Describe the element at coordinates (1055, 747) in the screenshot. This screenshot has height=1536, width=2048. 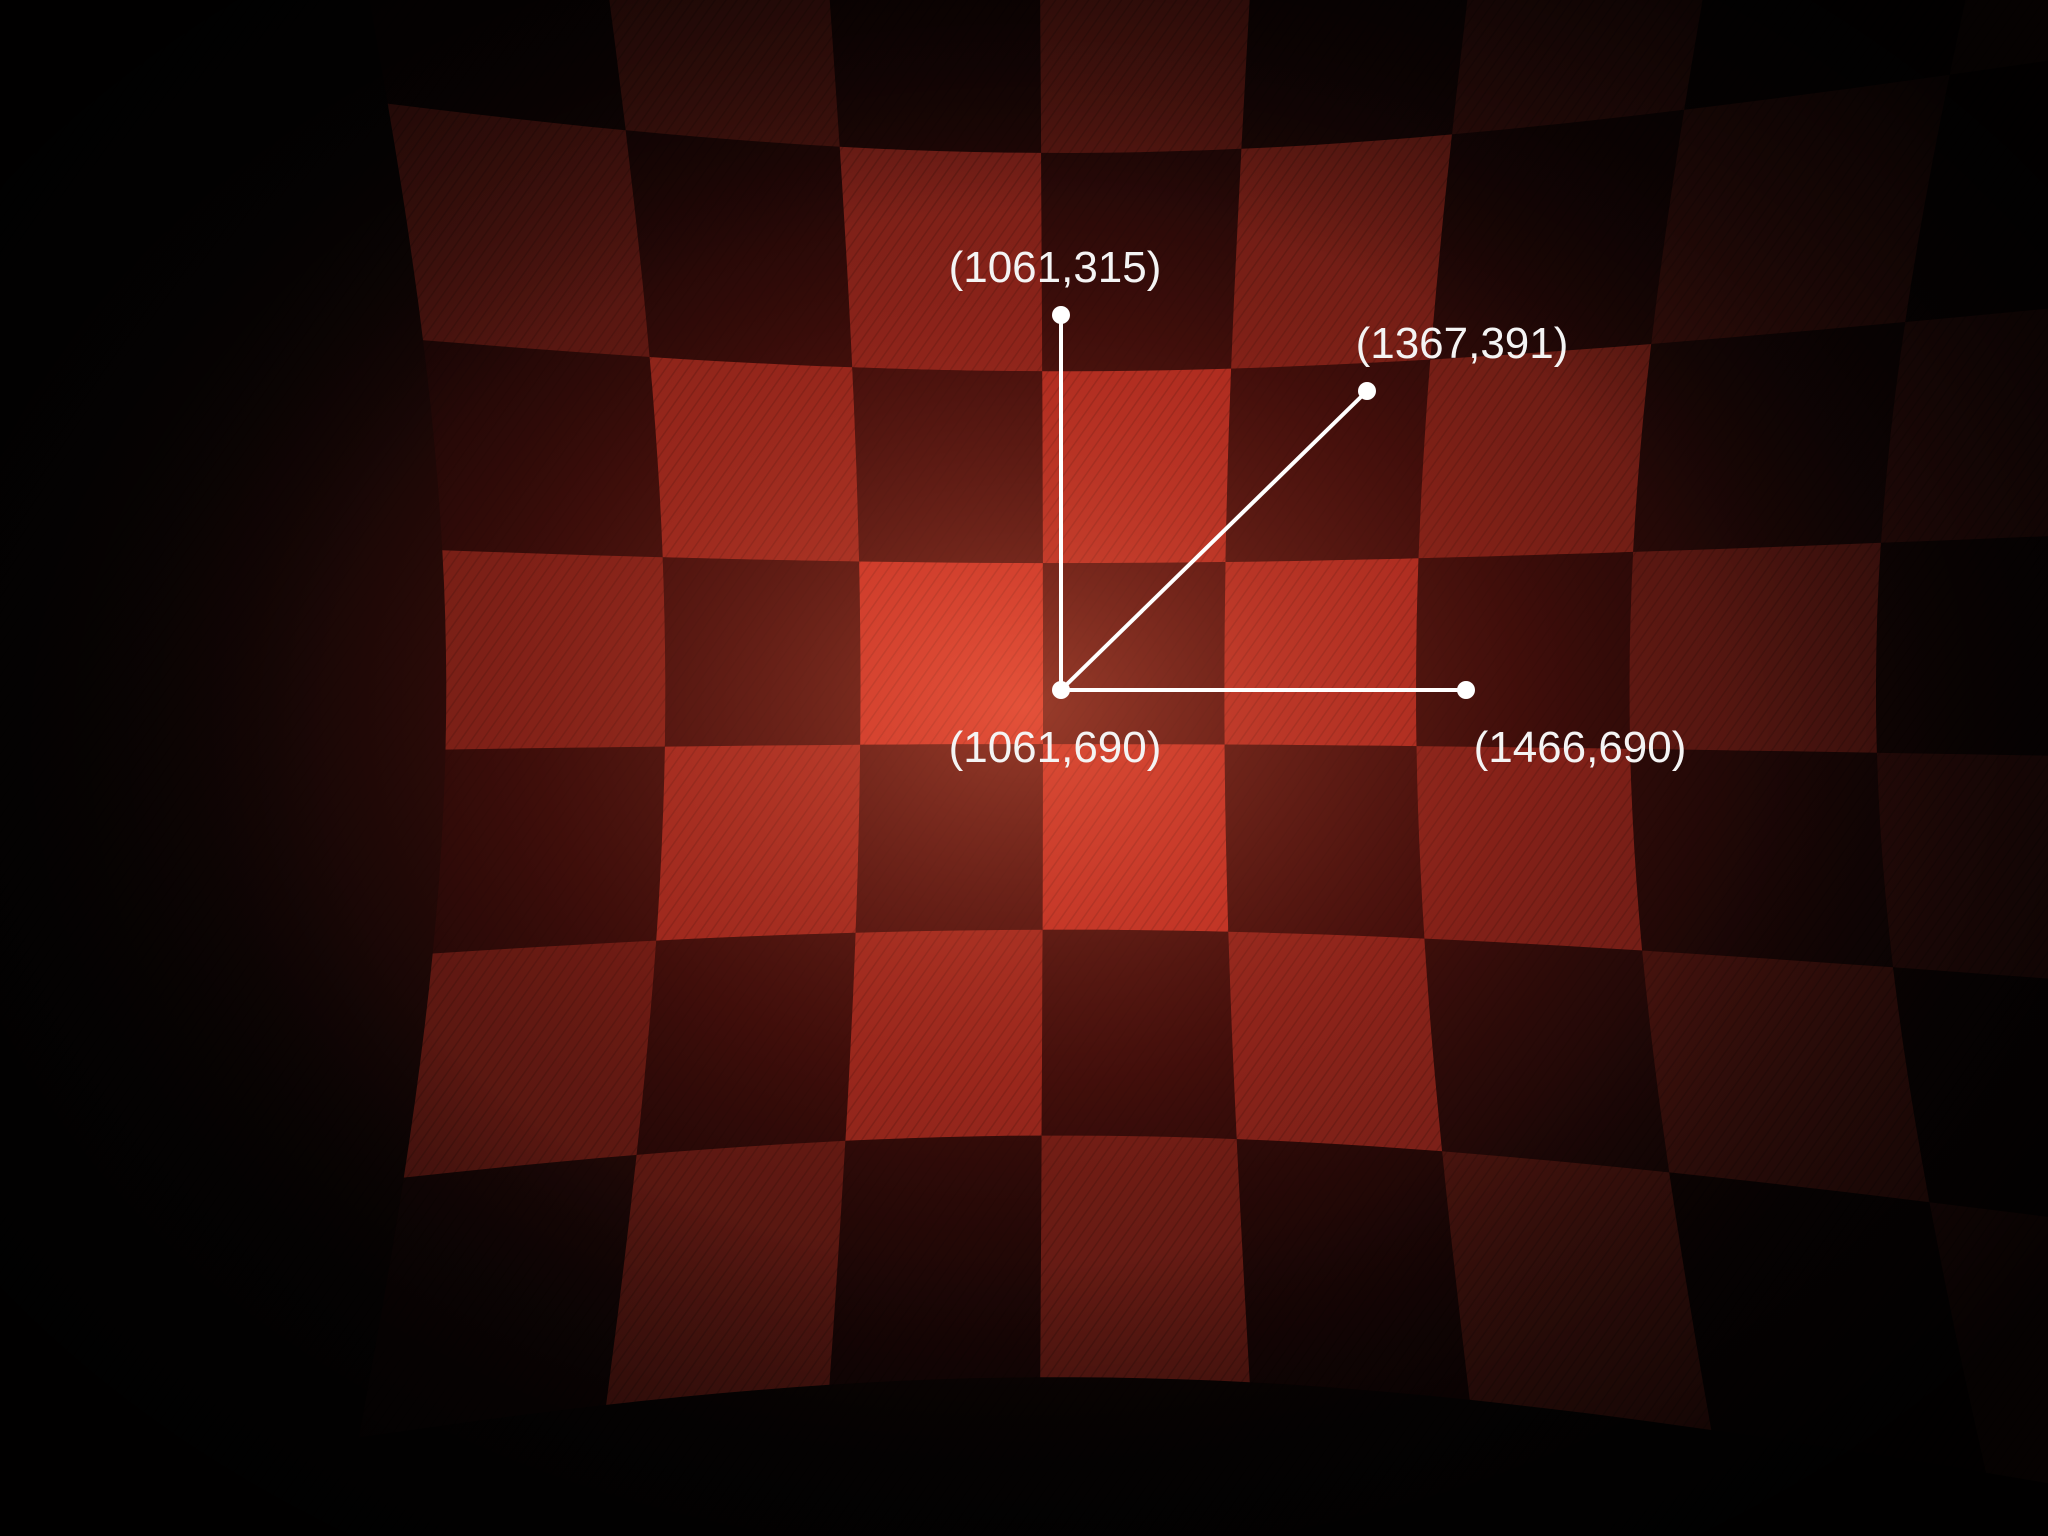
I see `origin-point-label: (1061,690)` at that location.